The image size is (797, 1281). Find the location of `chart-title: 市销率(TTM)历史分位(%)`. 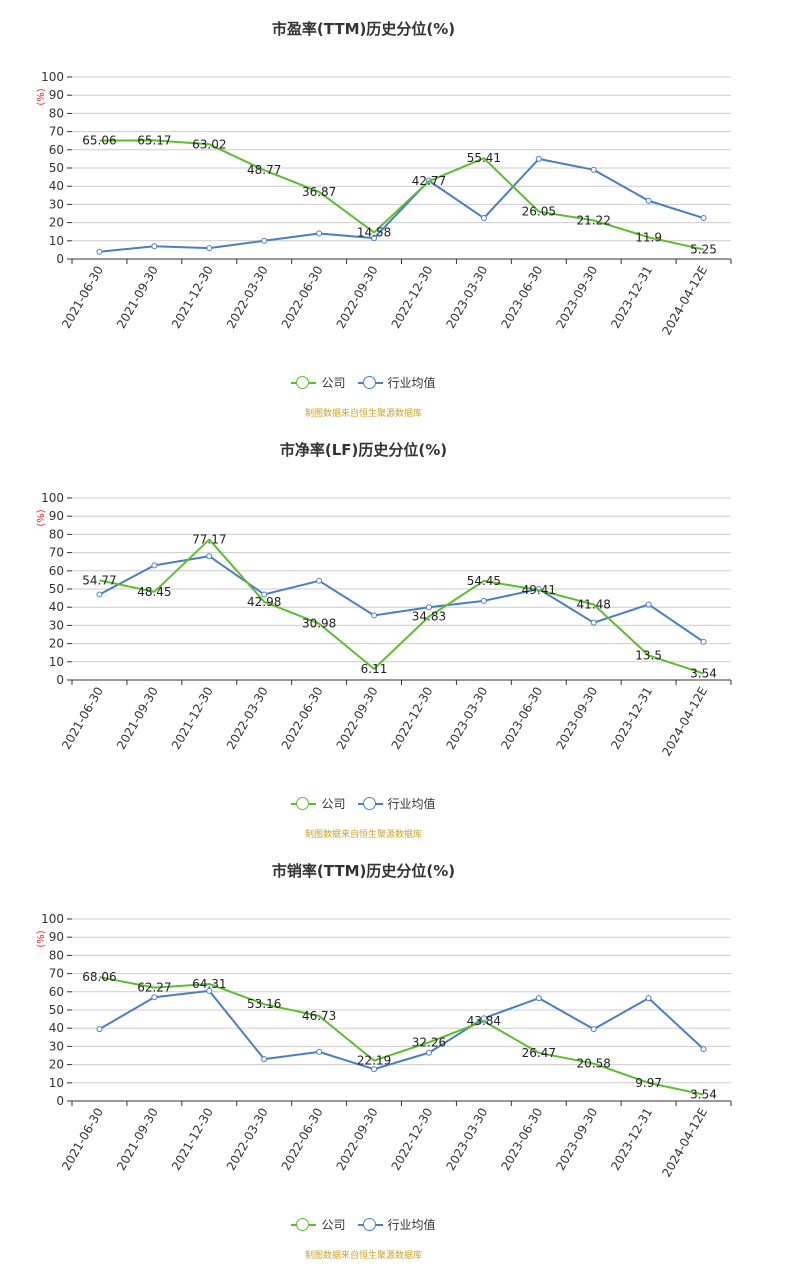

chart-title: 市销率(TTM)历史分位(%) is located at coordinates (363, 871).